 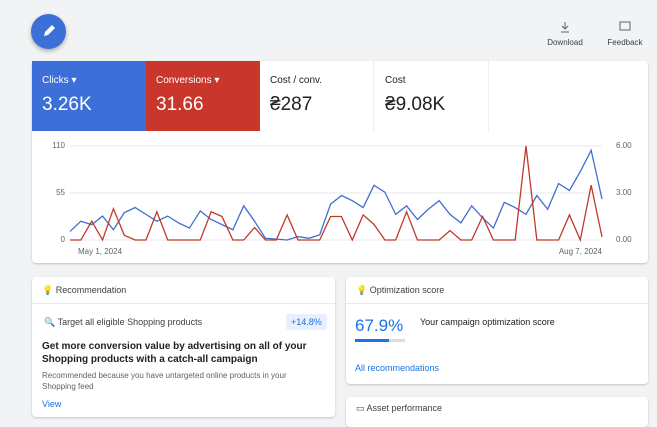 What do you see at coordinates (100, 251) in the screenshot?
I see `x-tick-label: May 1, 2024` at bounding box center [100, 251].